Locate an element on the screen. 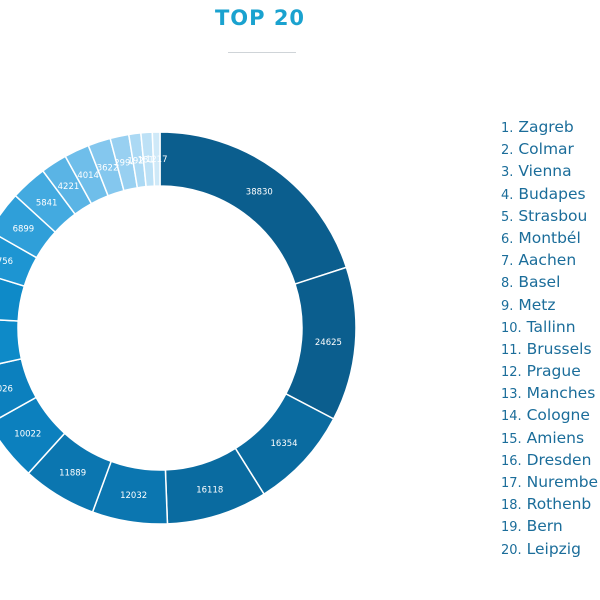  legend-item: 15. Amiens is located at coordinates (550, 438).